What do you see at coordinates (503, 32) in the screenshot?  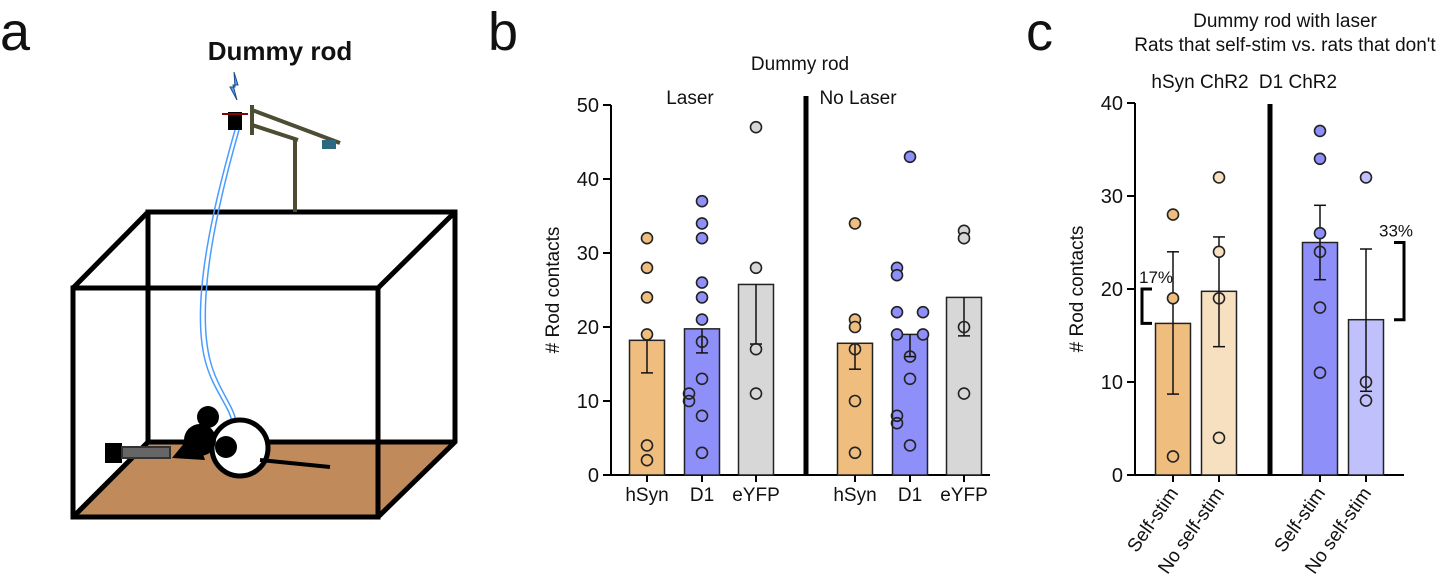 I see `panel-label-b: b` at bounding box center [503, 32].